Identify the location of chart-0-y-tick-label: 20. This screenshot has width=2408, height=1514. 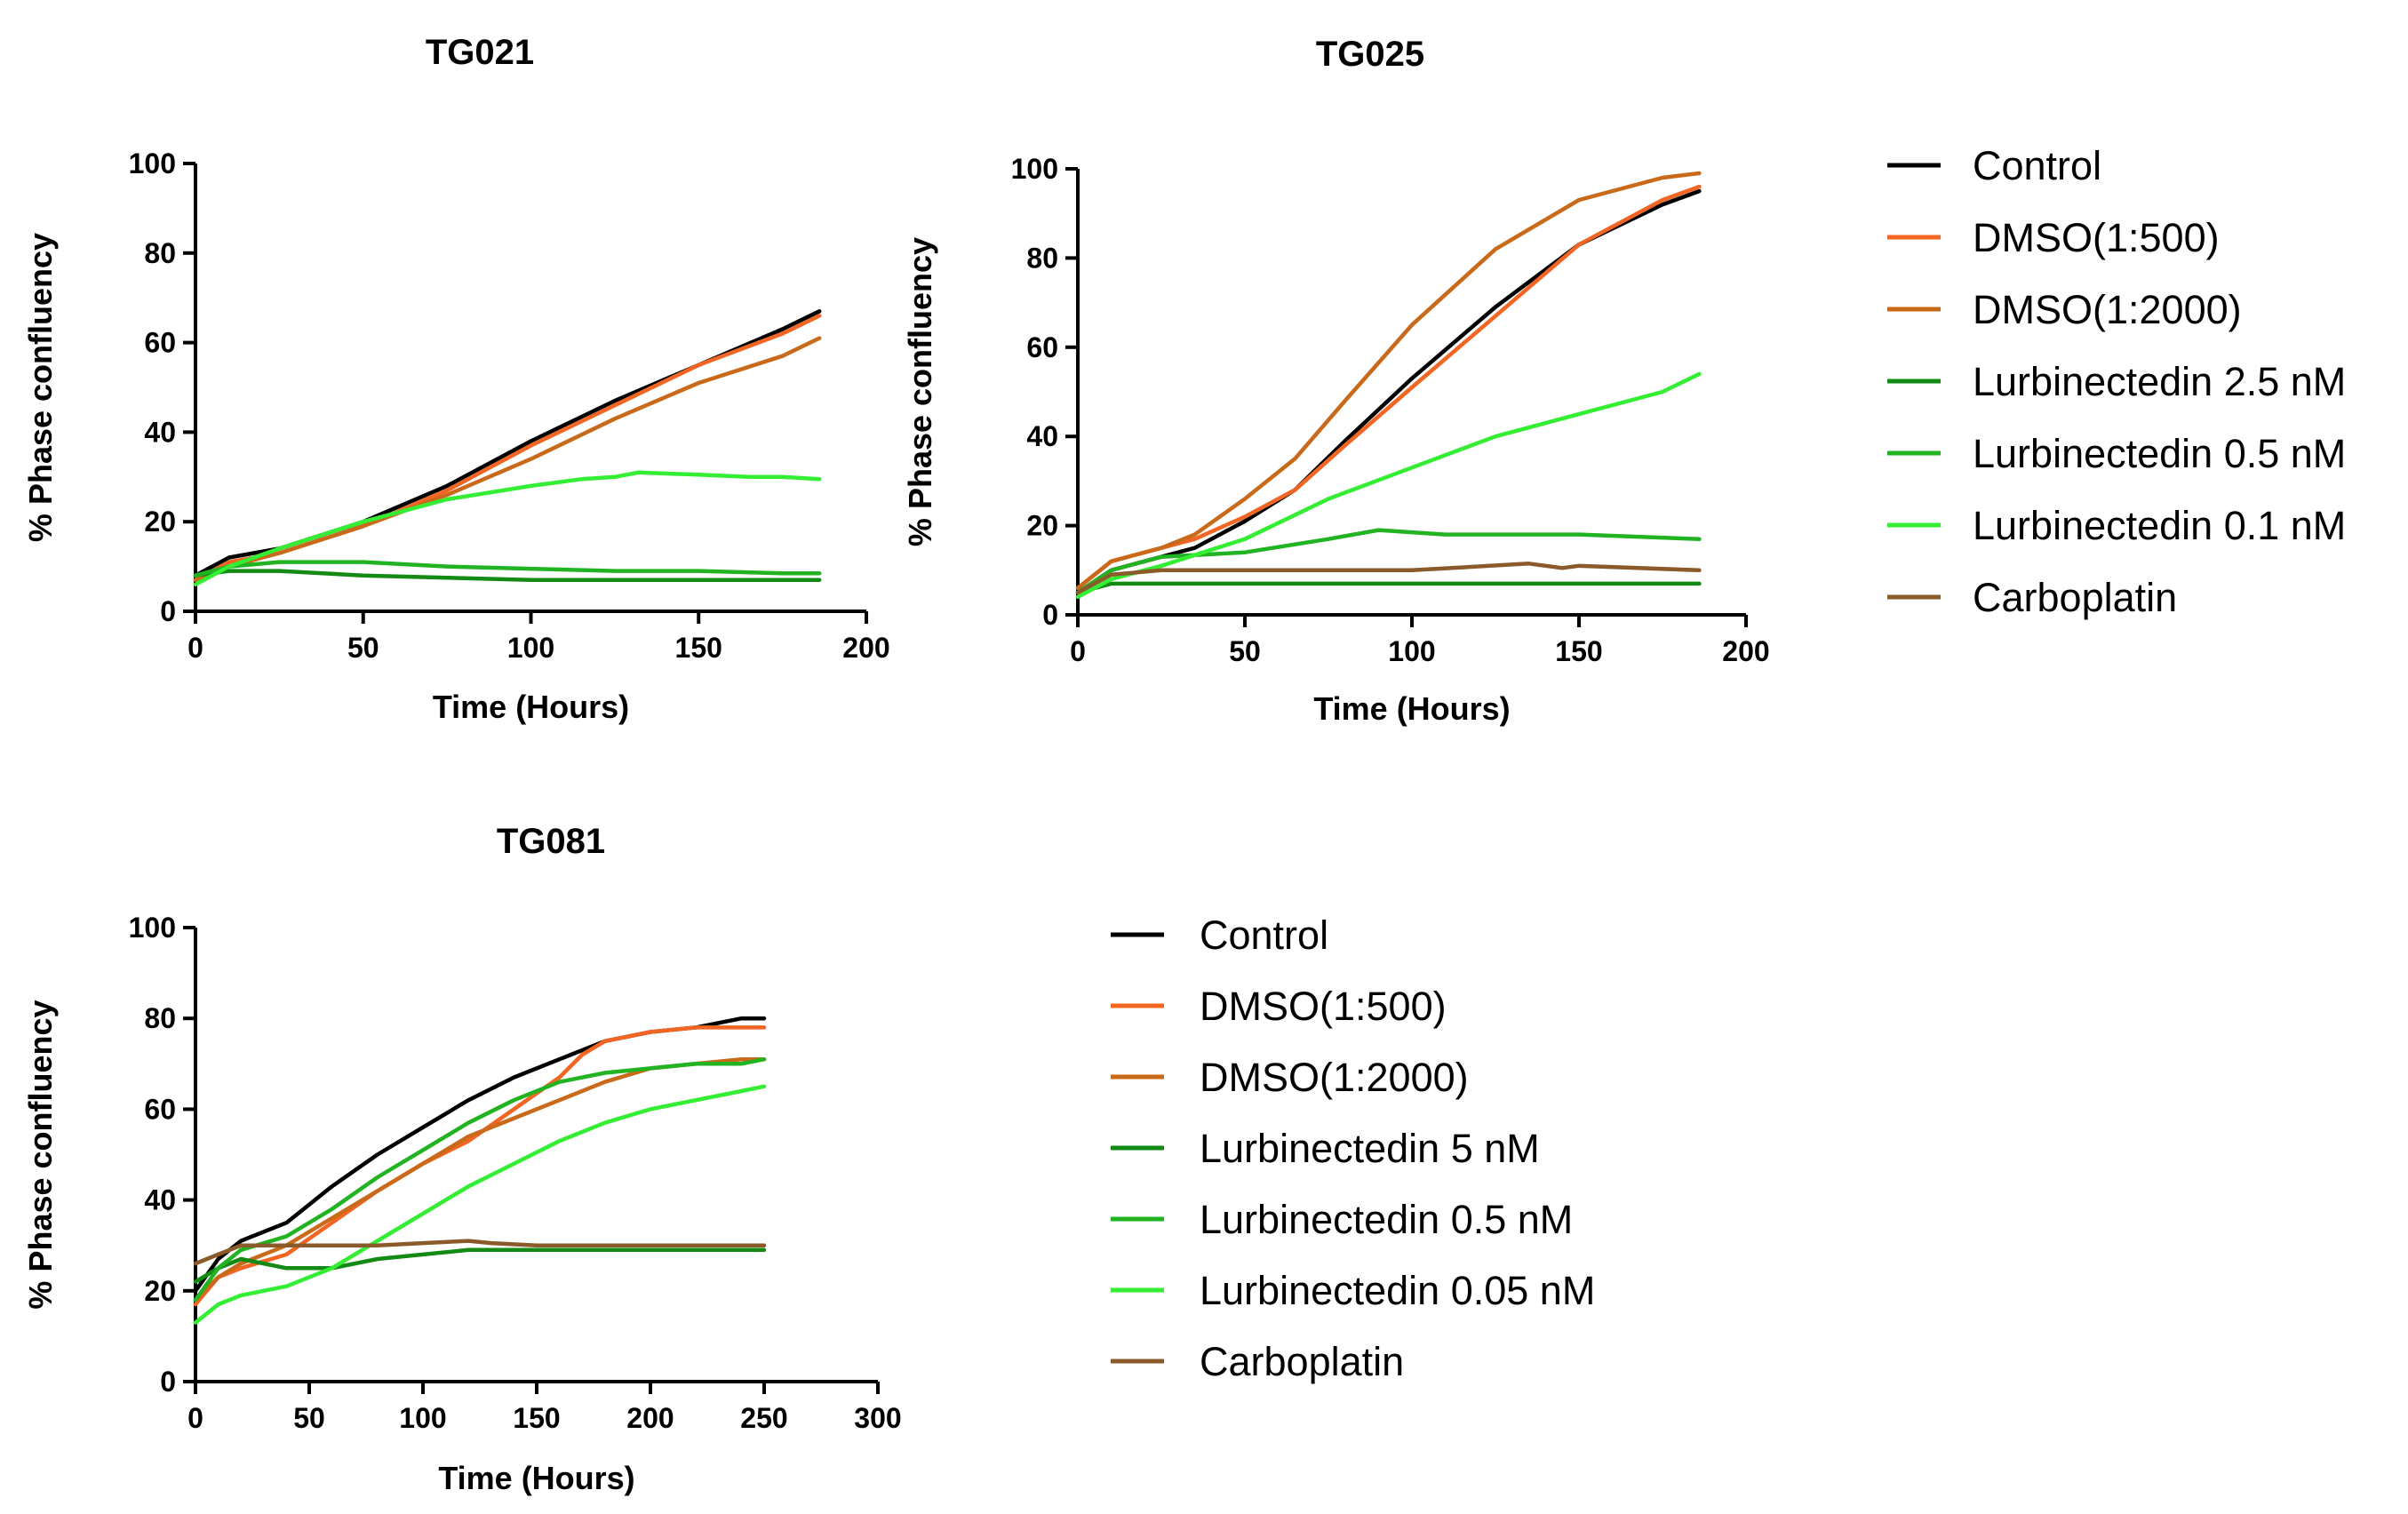
(160, 522).